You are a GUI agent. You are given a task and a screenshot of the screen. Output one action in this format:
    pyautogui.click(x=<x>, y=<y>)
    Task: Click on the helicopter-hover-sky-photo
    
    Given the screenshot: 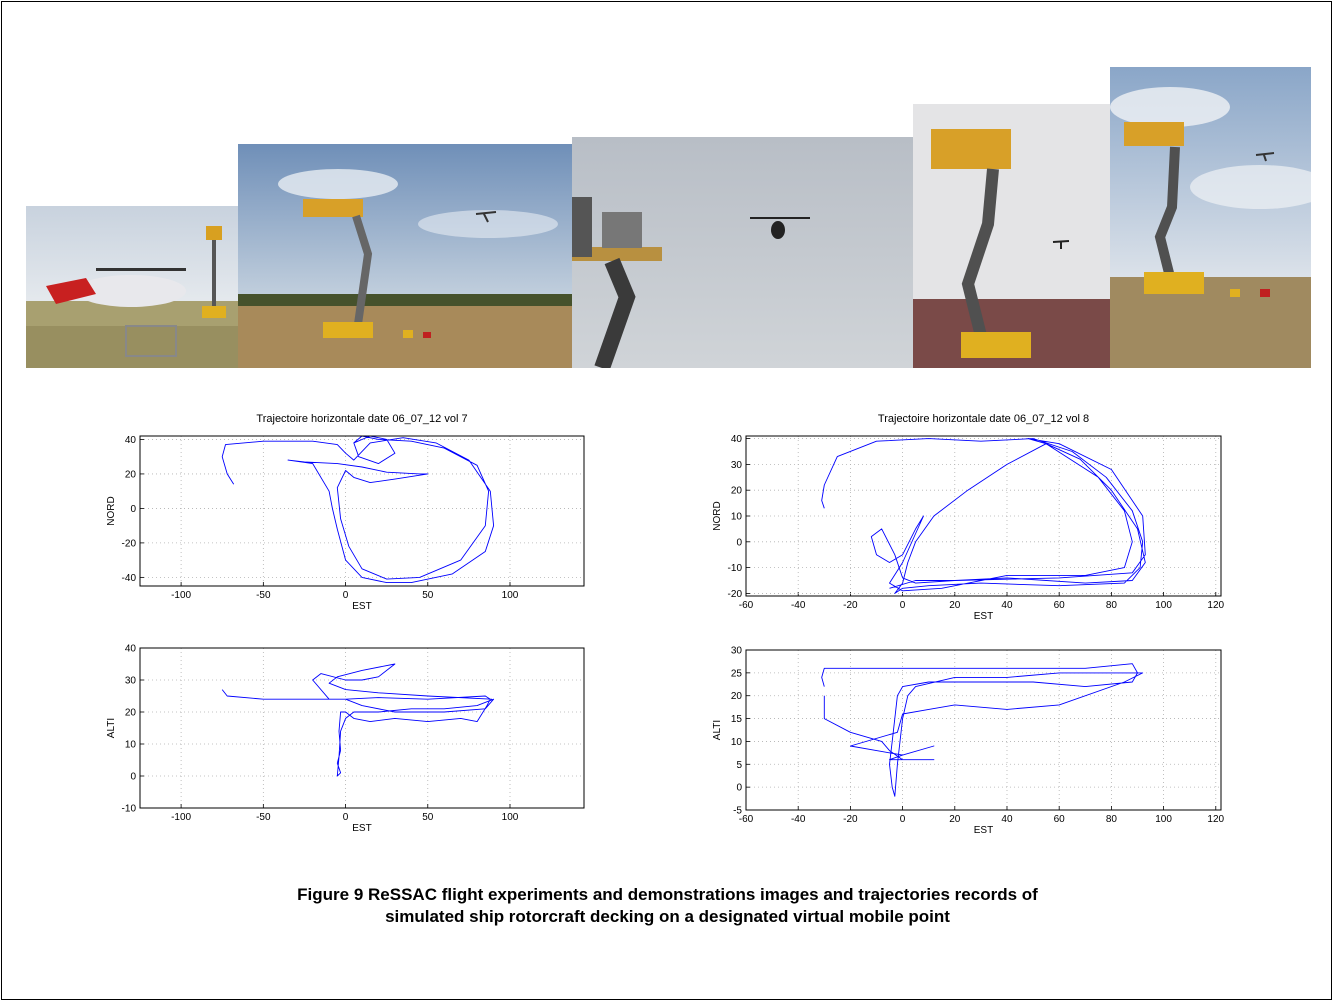 What is the action you would take?
    pyautogui.click(x=742, y=252)
    